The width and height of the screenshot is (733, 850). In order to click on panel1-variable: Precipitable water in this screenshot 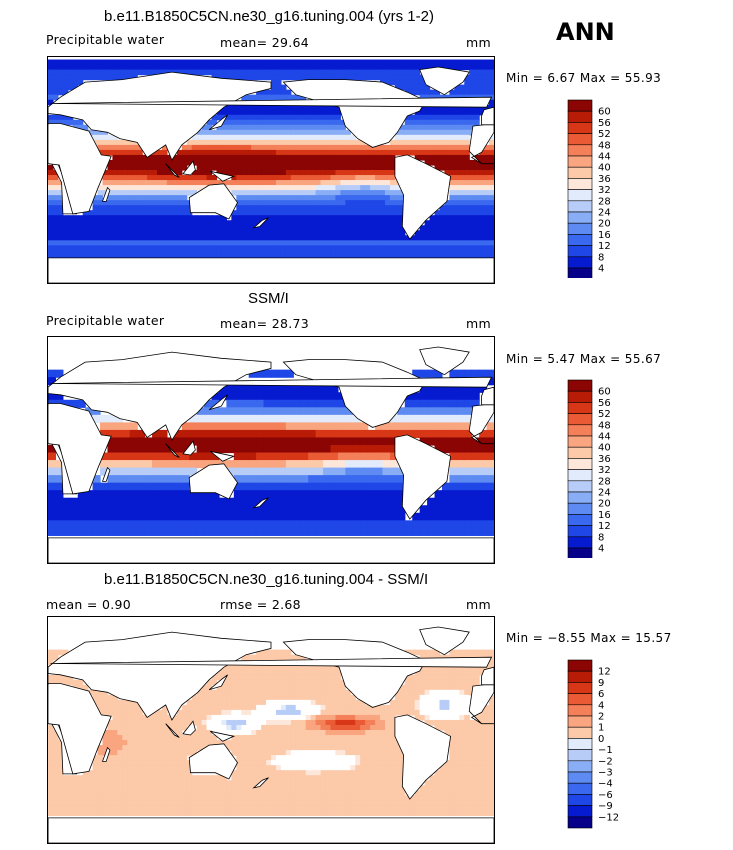, I will do `click(105, 39)`.